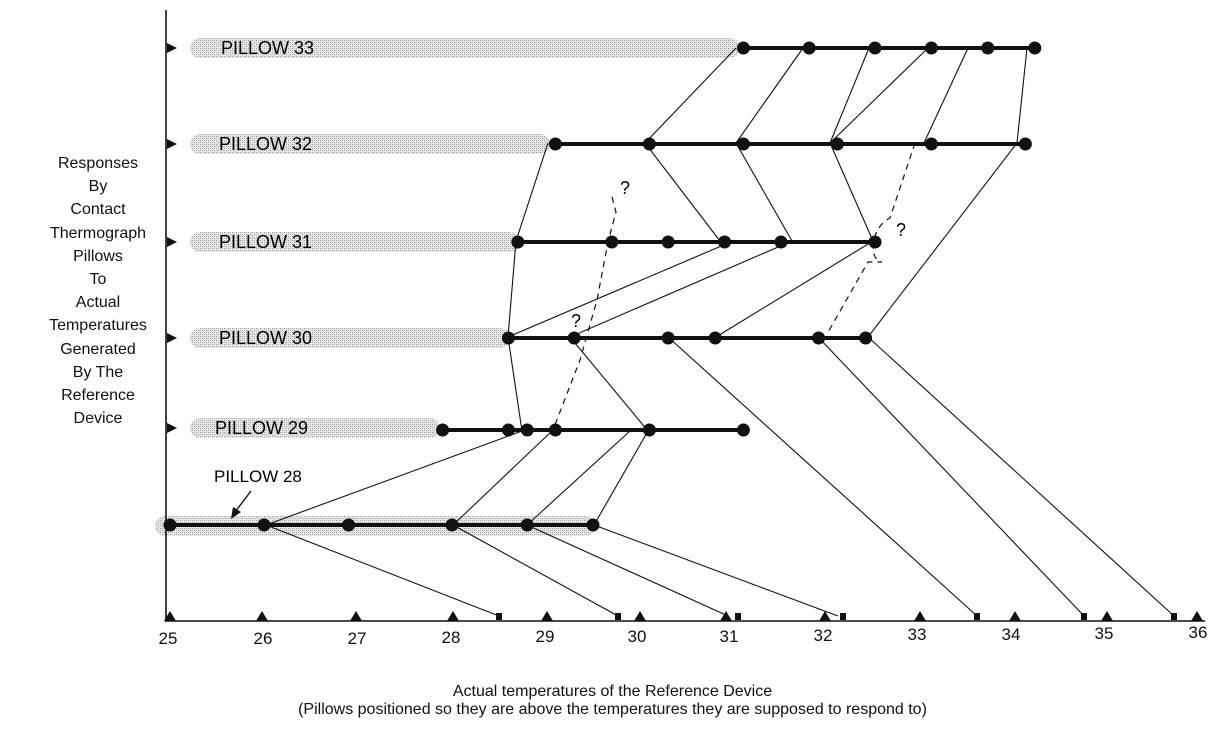 This screenshot has height=735, width=1225. What do you see at coordinates (734, 286) in the screenshot?
I see `dashed-paths` at bounding box center [734, 286].